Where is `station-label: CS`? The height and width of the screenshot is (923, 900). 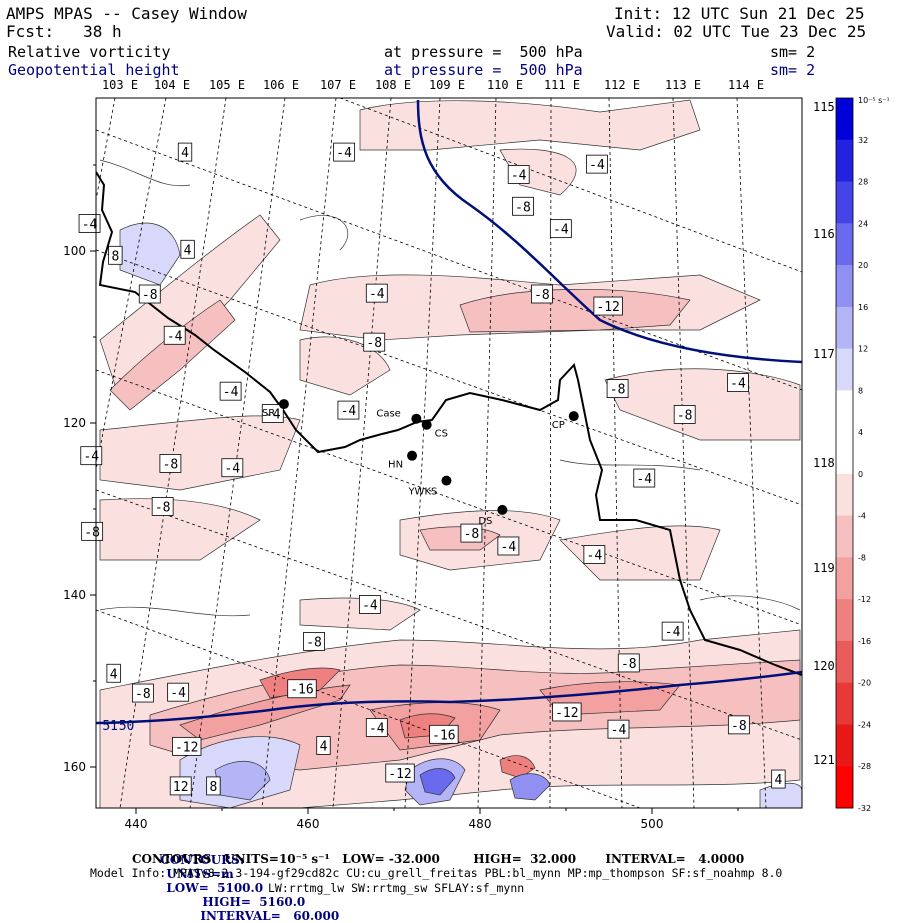 station-label: CS is located at coordinates (441, 434).